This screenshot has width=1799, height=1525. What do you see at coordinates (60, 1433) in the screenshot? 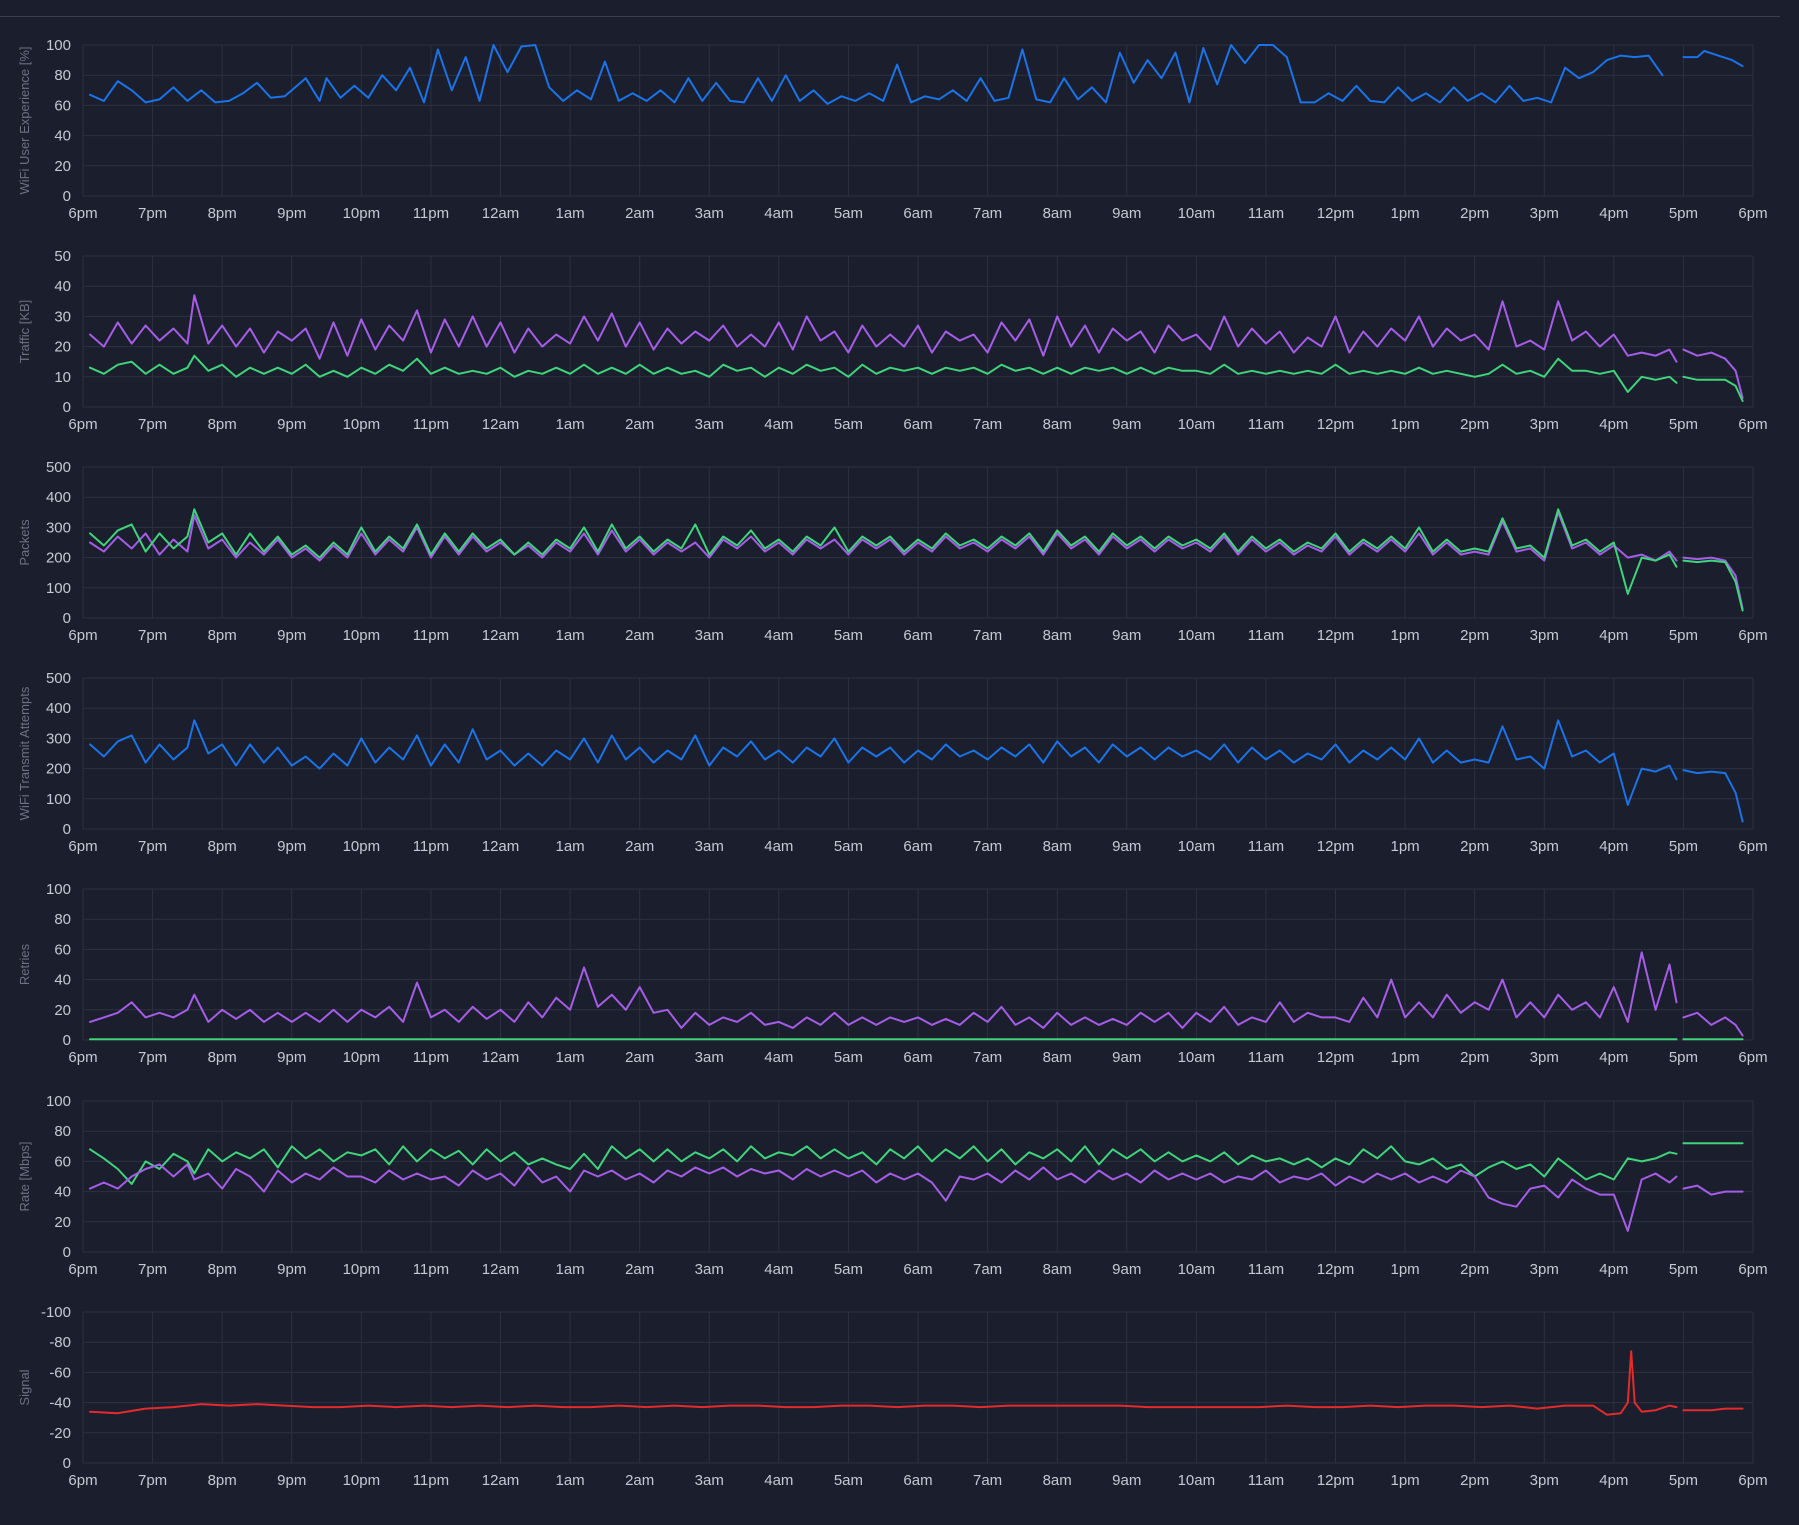
I see `y-tick-label: -20` at bounding box center [60, 1433].